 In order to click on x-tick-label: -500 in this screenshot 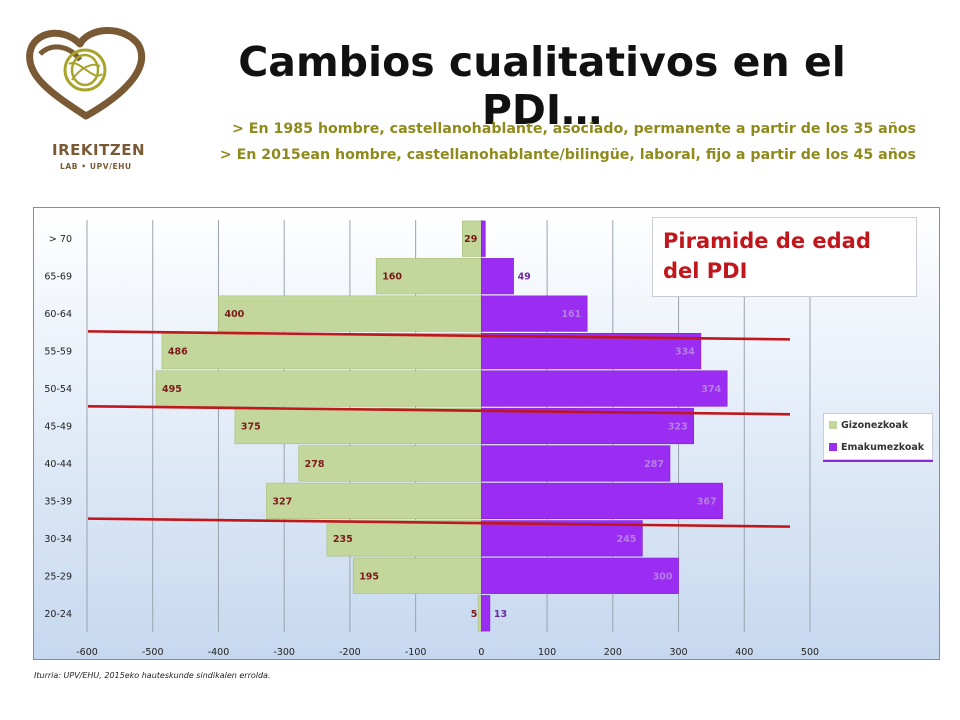, I will do `click(153, 652)`.